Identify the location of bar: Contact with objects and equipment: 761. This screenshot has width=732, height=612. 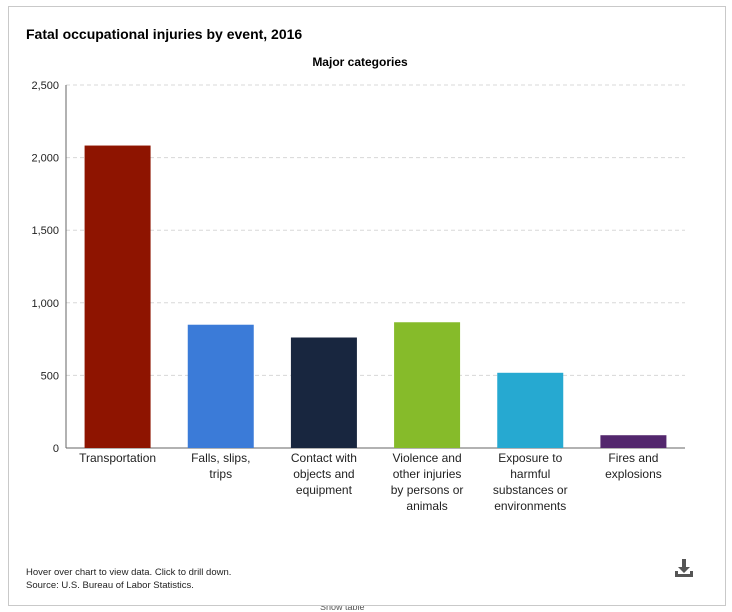
(323, 392).